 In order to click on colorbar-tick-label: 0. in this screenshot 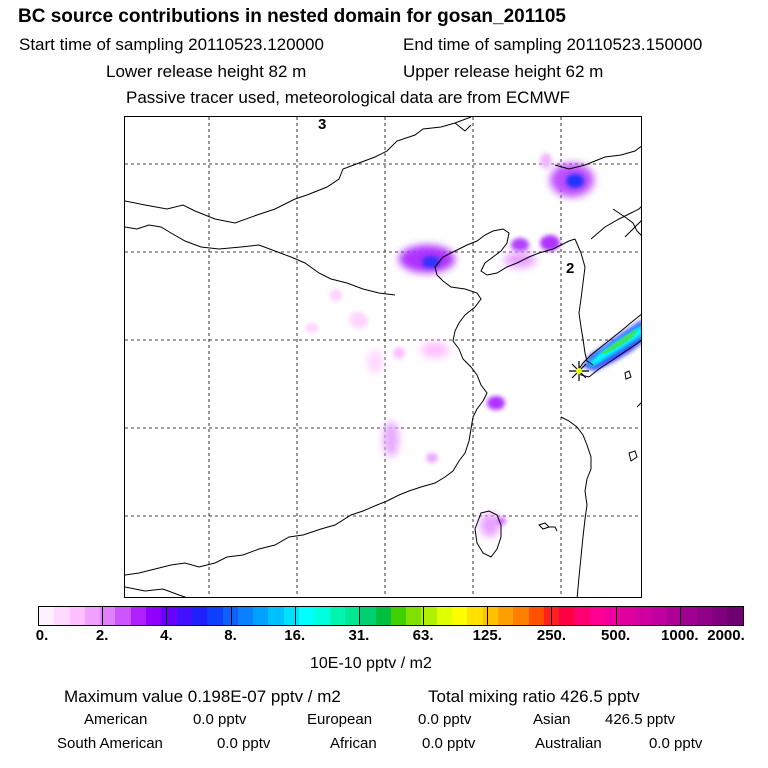, I will do `click(42, 635)`.